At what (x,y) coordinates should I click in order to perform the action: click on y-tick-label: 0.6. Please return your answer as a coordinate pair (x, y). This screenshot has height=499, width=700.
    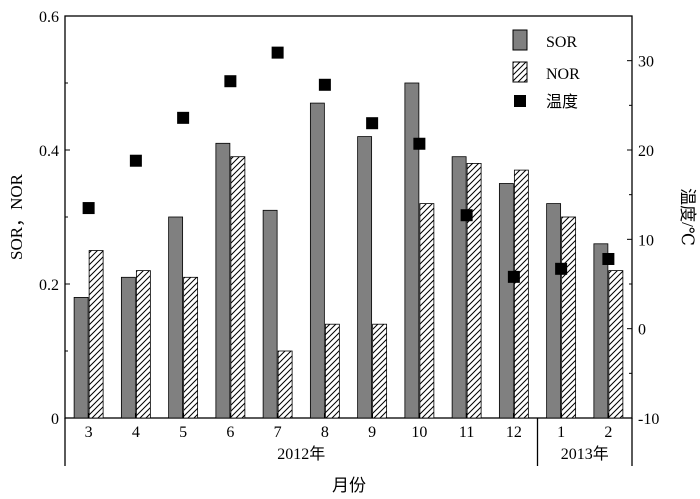
    Looking at the image, I should click on (49, 17).